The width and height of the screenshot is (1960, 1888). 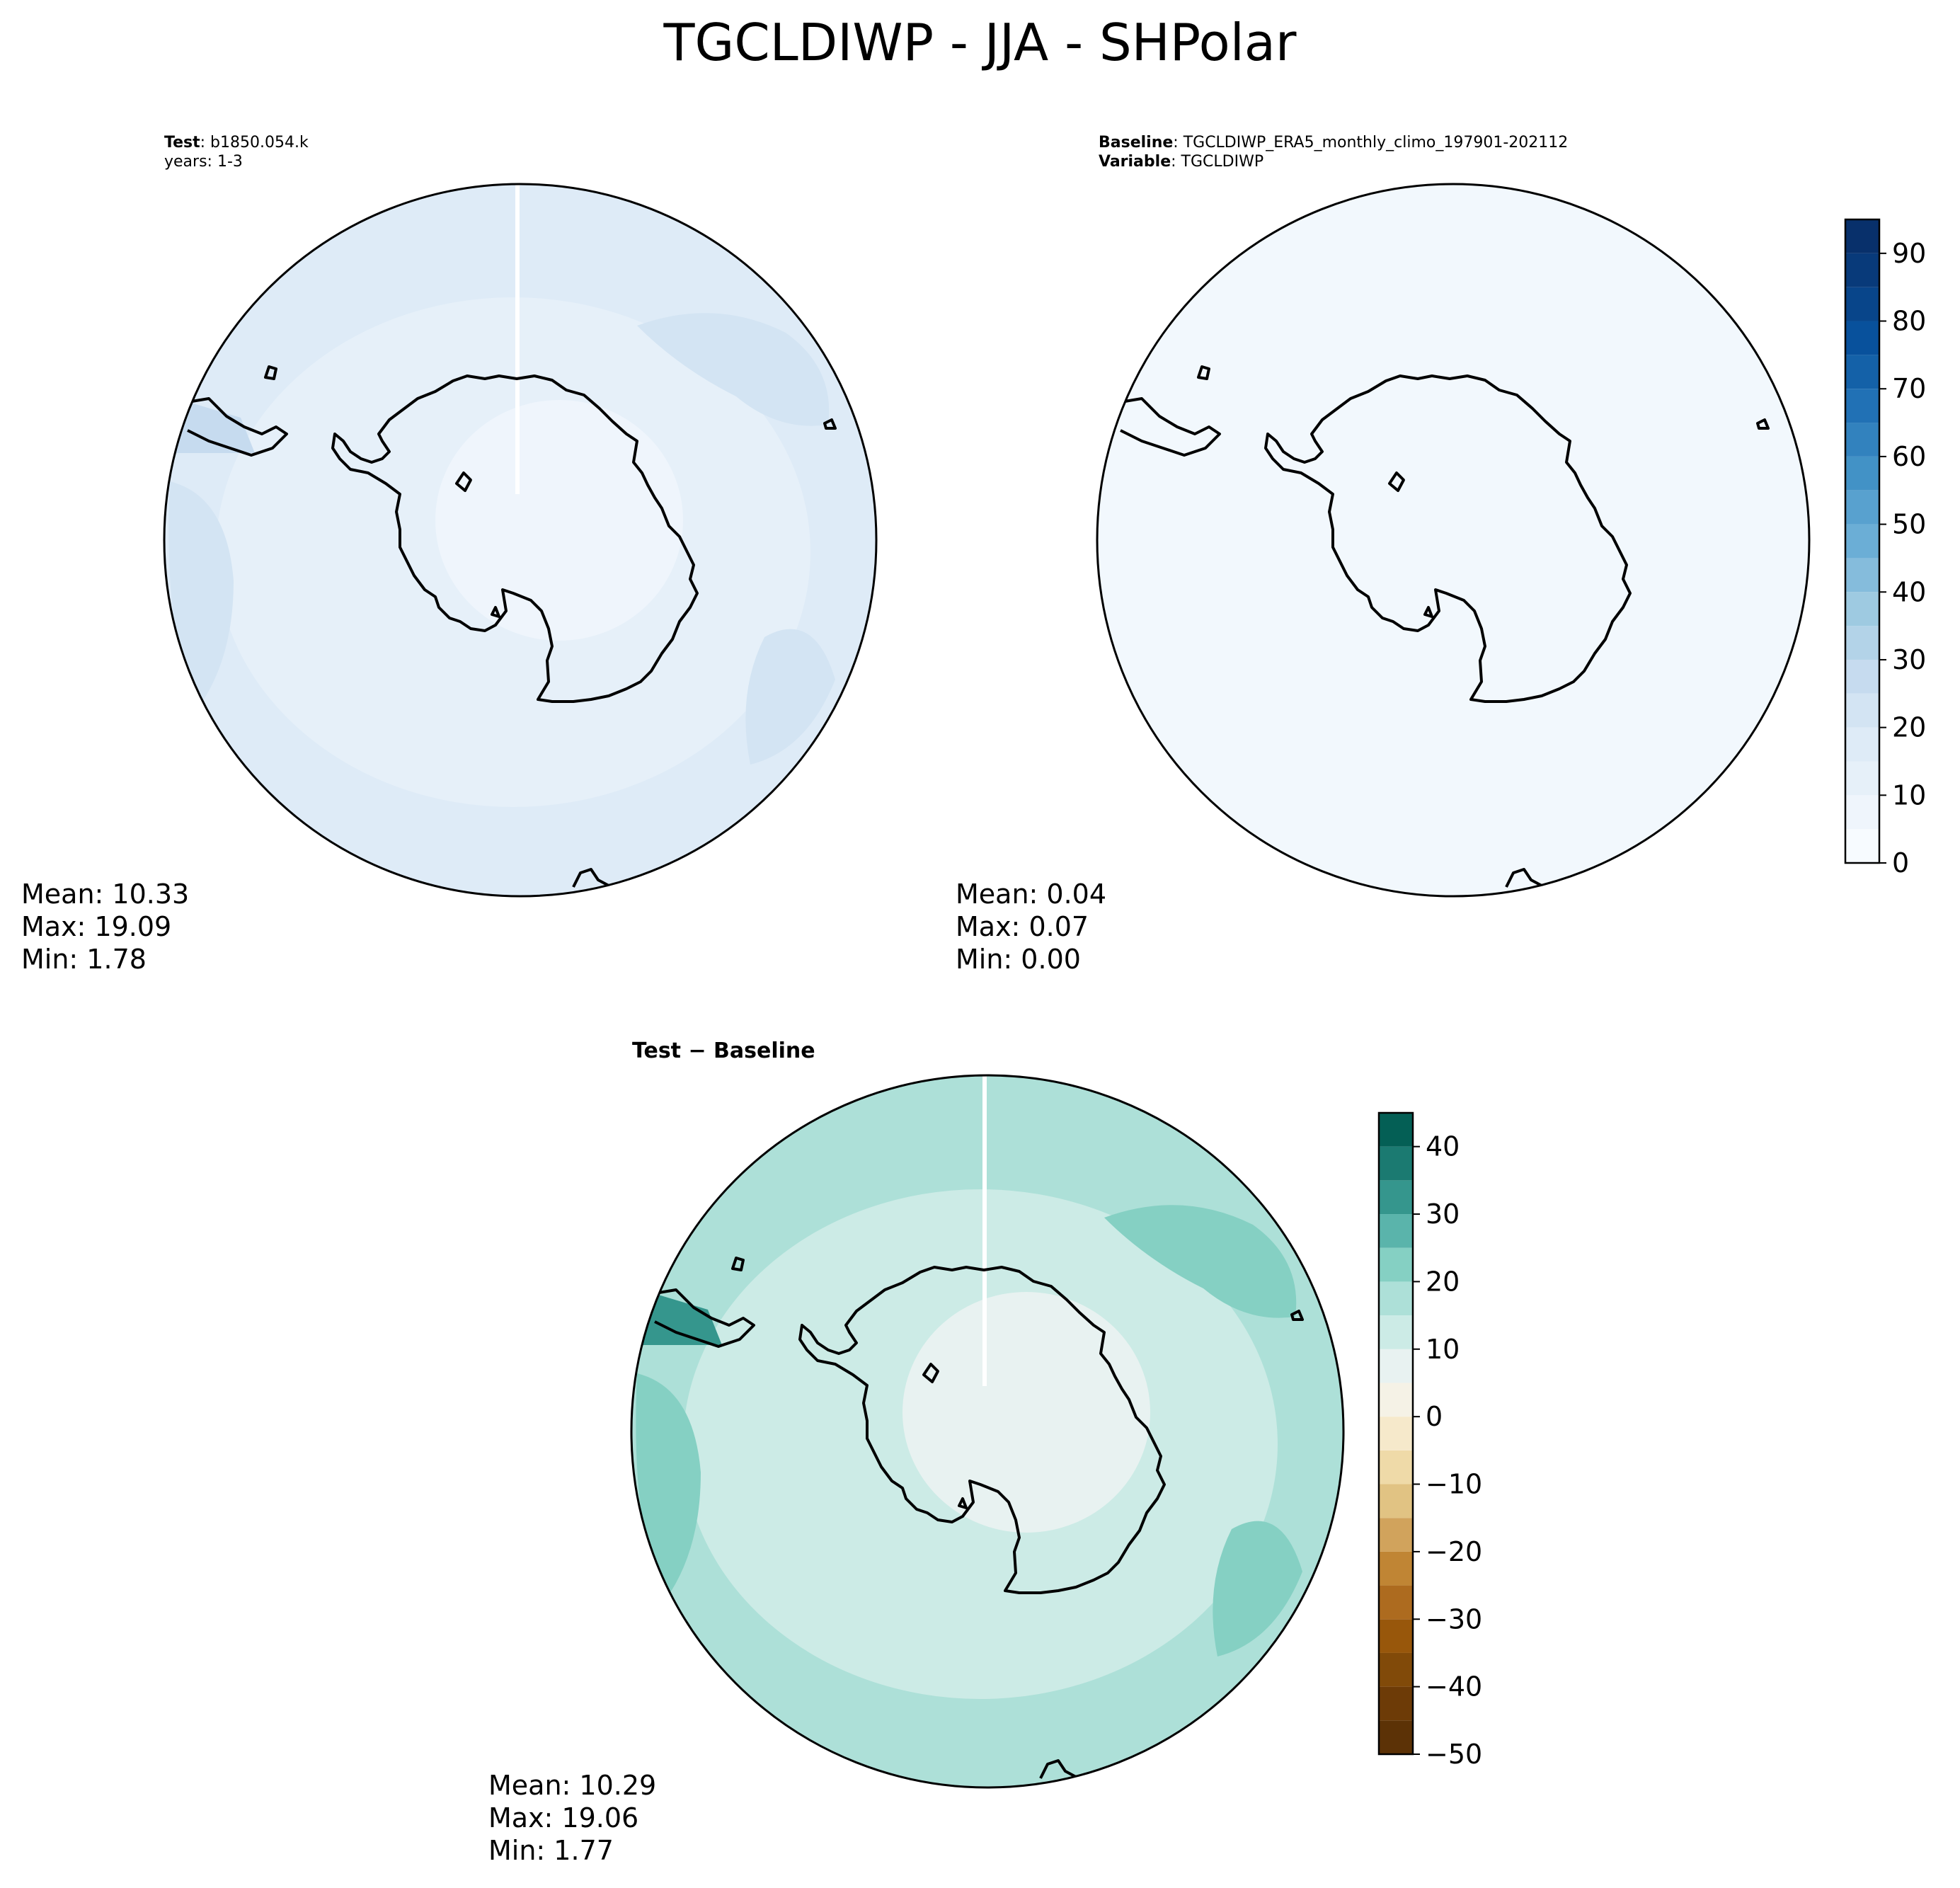 I want to click on colorbar-diverging-tick-label: 0, so click(x=1434, y=1417).